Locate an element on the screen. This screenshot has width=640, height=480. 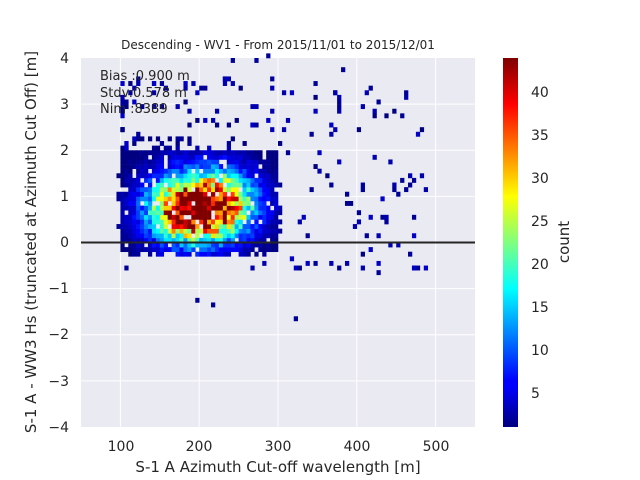
colorbar-tick-label: 35 is located at coordinates (540, 136).